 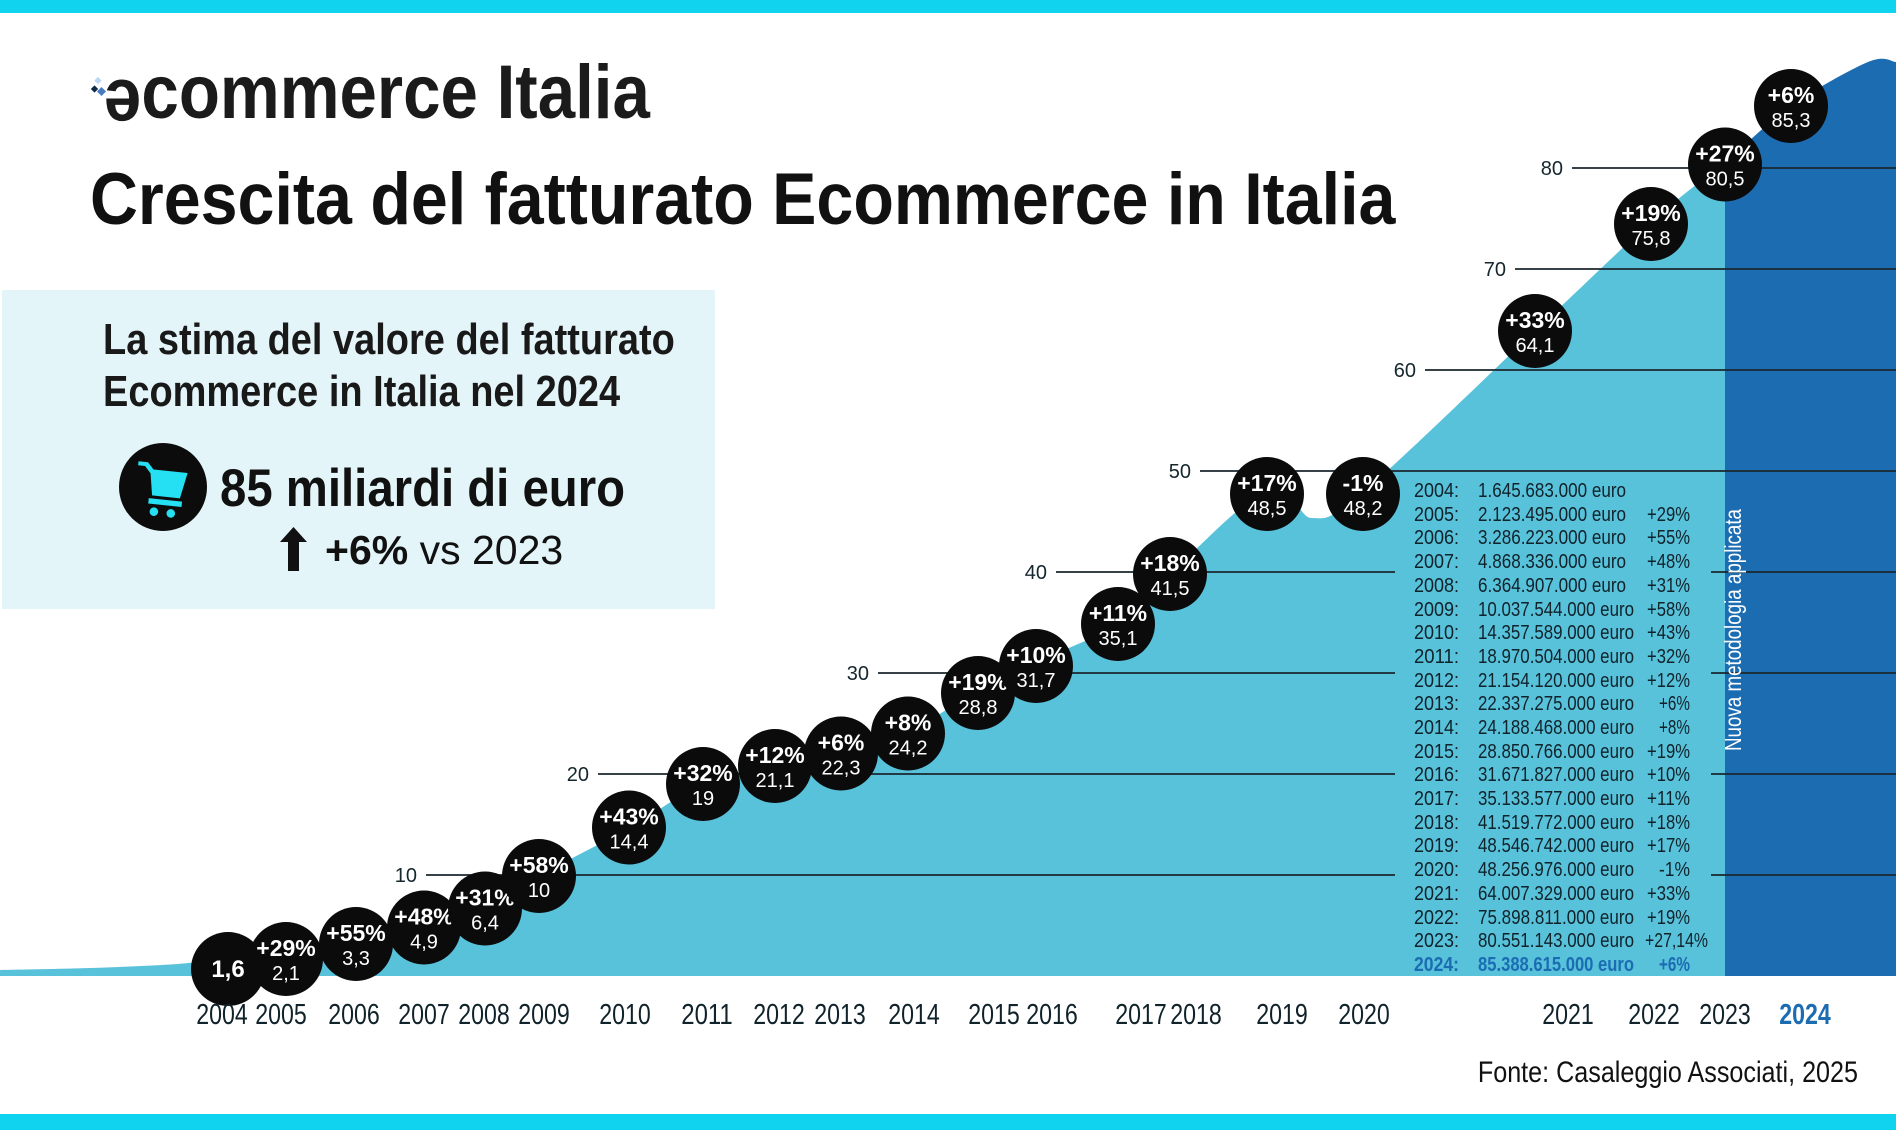 I want to click on svg-text: 80,5, so click(x=1725, y=180).